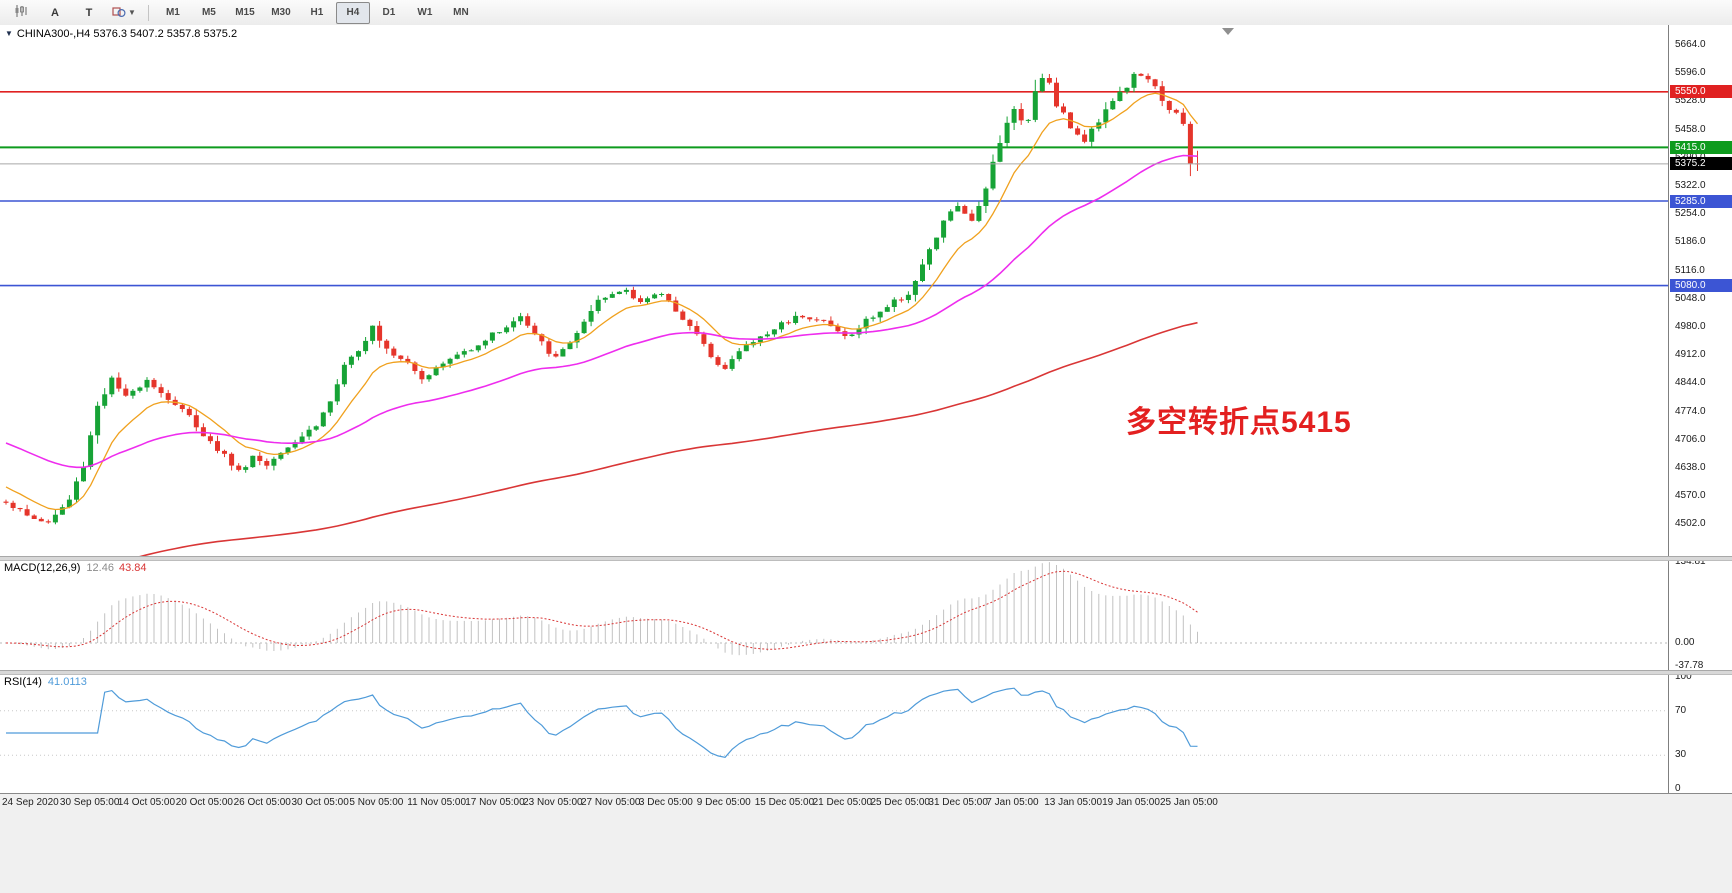  I want to click on time-tick: 30 Sep 05:00, so click(89, 802).